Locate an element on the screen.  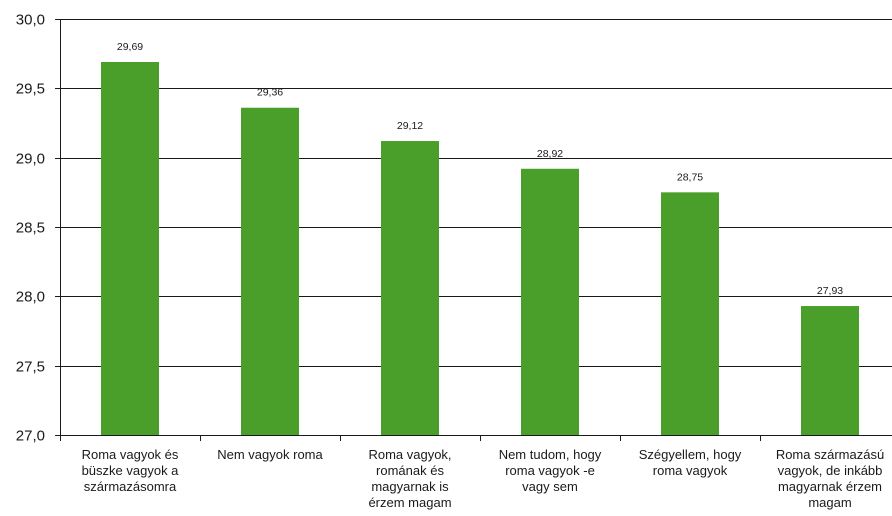
category-label: származásomra is located at coordinates (130, 486).